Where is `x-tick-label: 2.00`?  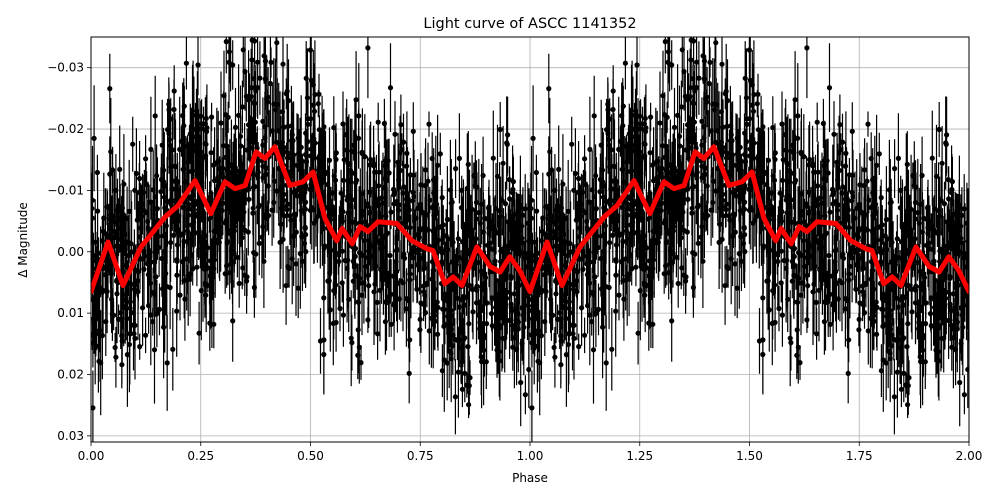
x-tick-label: 2.00 is located at coordinates (969, 456).